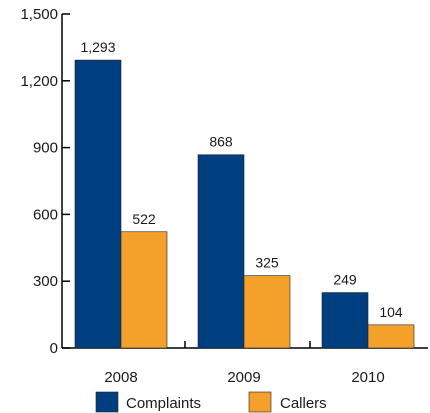 The image size is (430, 413). Describe the element at coordinates (260, 402) in the screenshot. I see `legend-swatch-callers` at that location.